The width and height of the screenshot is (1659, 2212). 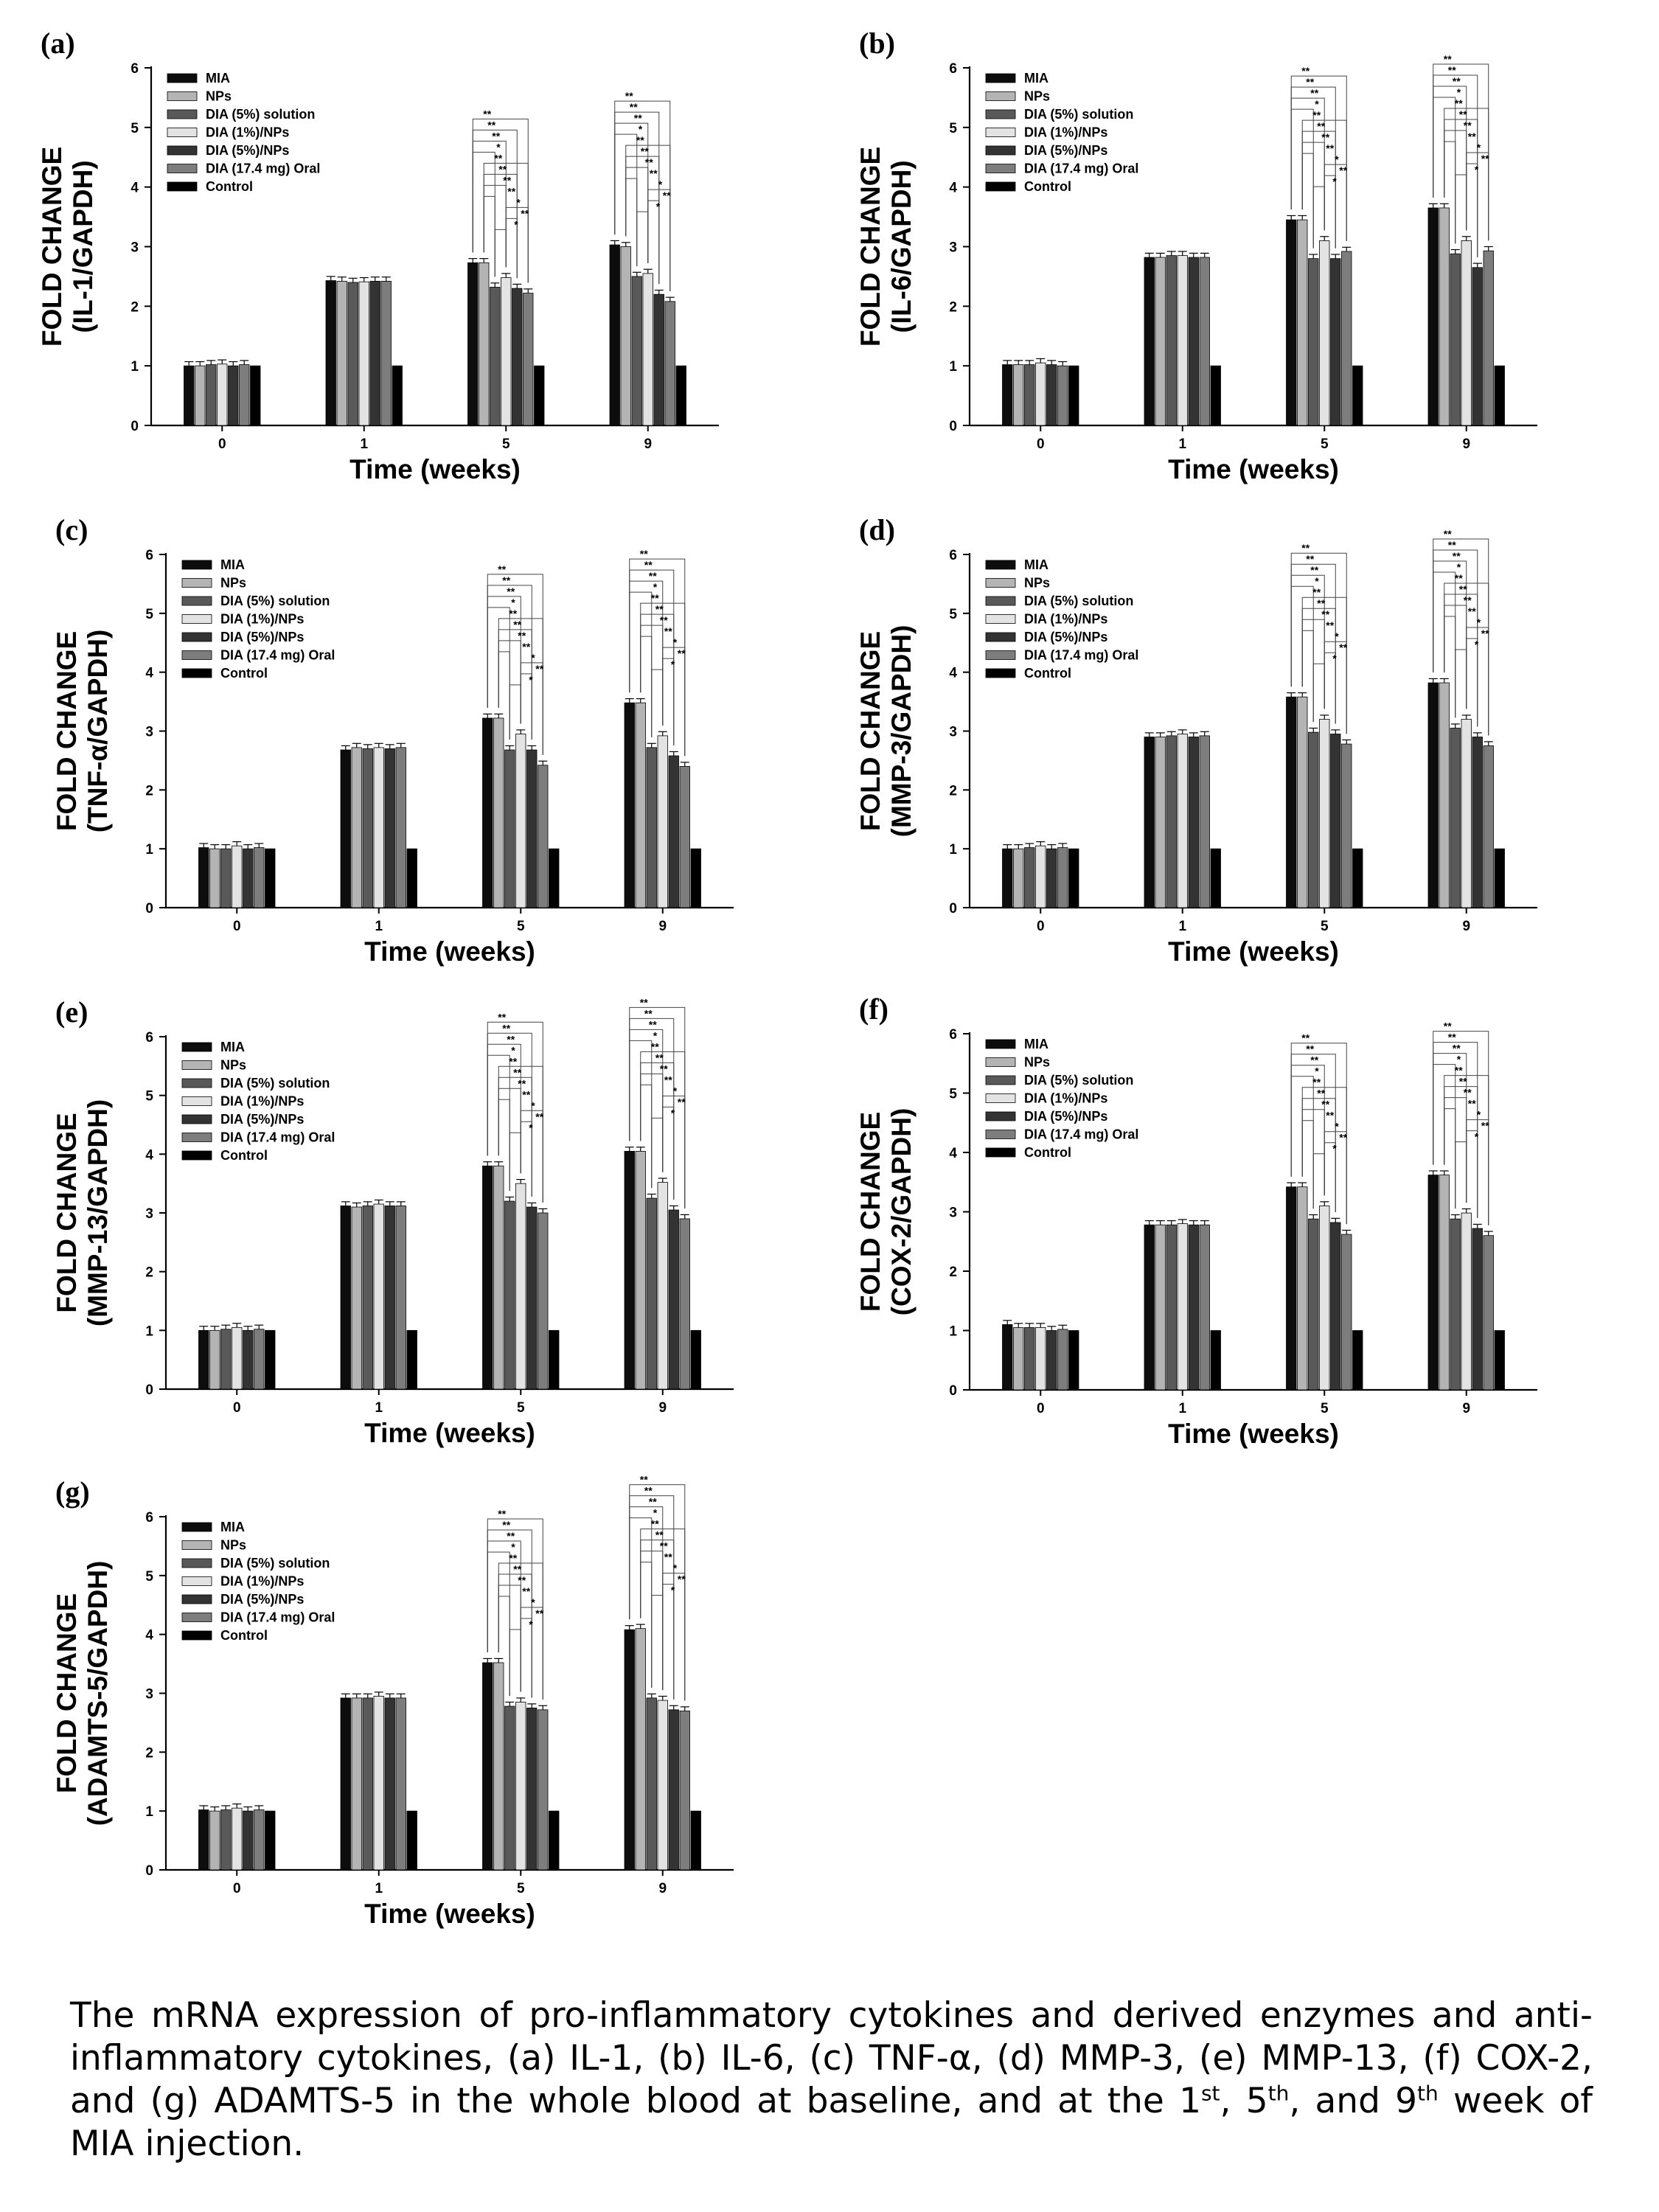 What do you see at coordinates (58, 43) in the screenshot?
I see `panel-label: (a)` at bounding box center [58, 43].